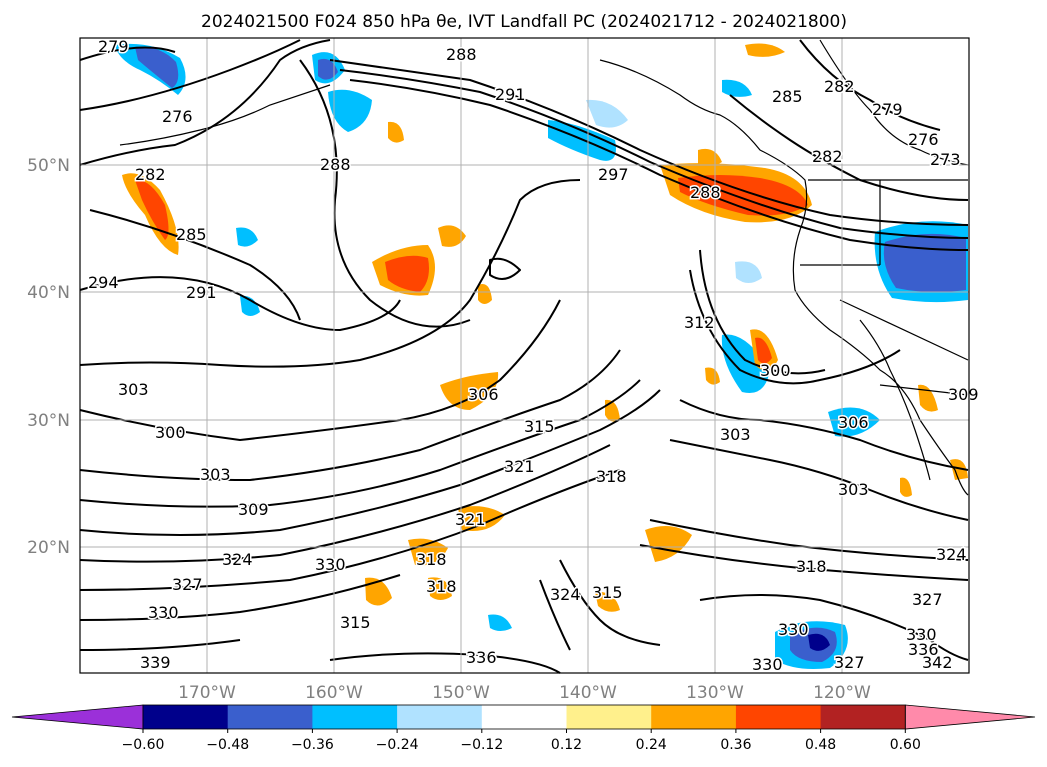  Describe the element at coordinates (312, 745) in the screenshot. I see `colorbar-tick-label: −0.36` at that location.